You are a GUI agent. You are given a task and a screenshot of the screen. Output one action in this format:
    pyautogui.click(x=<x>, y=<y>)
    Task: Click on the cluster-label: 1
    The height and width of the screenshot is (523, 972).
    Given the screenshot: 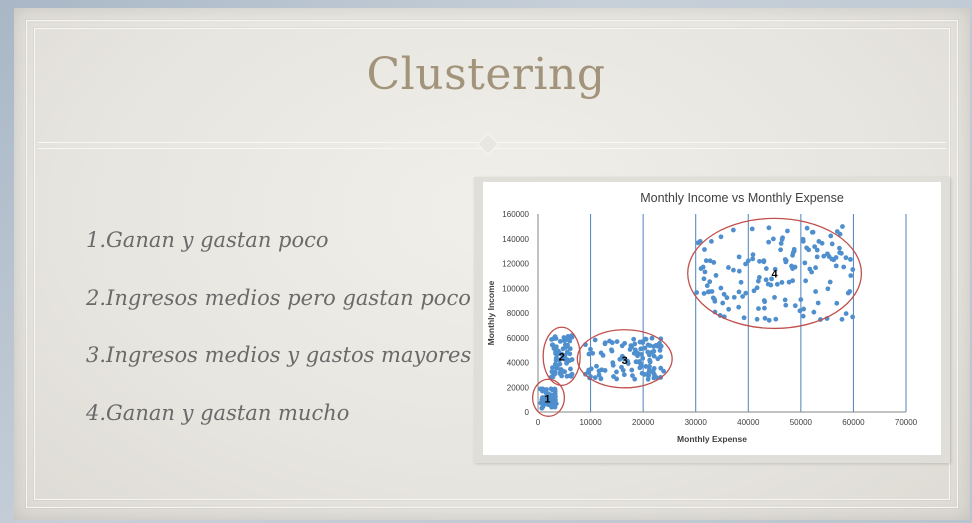 What is the action you would take?
    pyautogui.click(x=547, y=399)
    